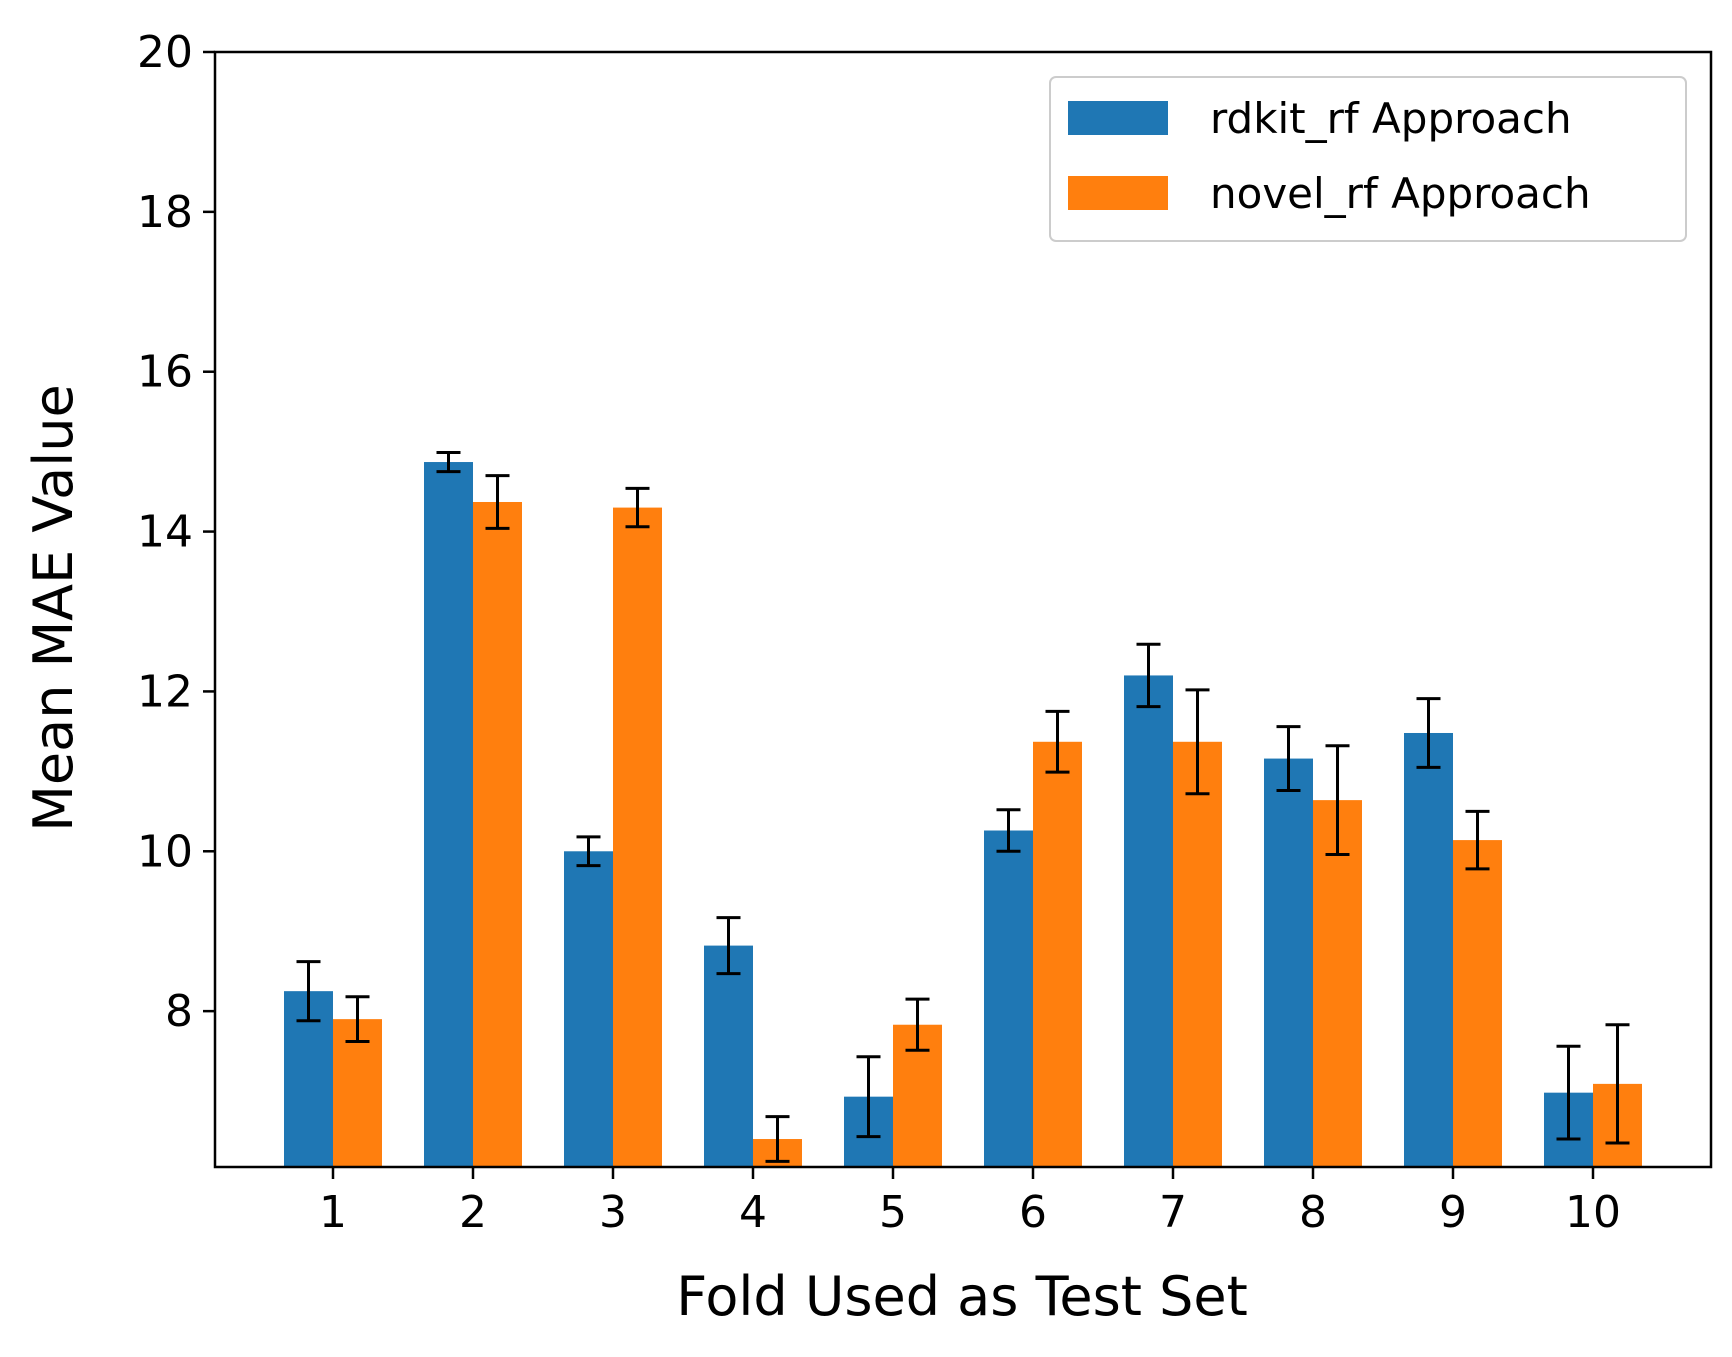 Image resolution: width=1732 pixels, height=1357 pixels. I want to click on x-tick-label-8: 8, so click(1313, 1212).